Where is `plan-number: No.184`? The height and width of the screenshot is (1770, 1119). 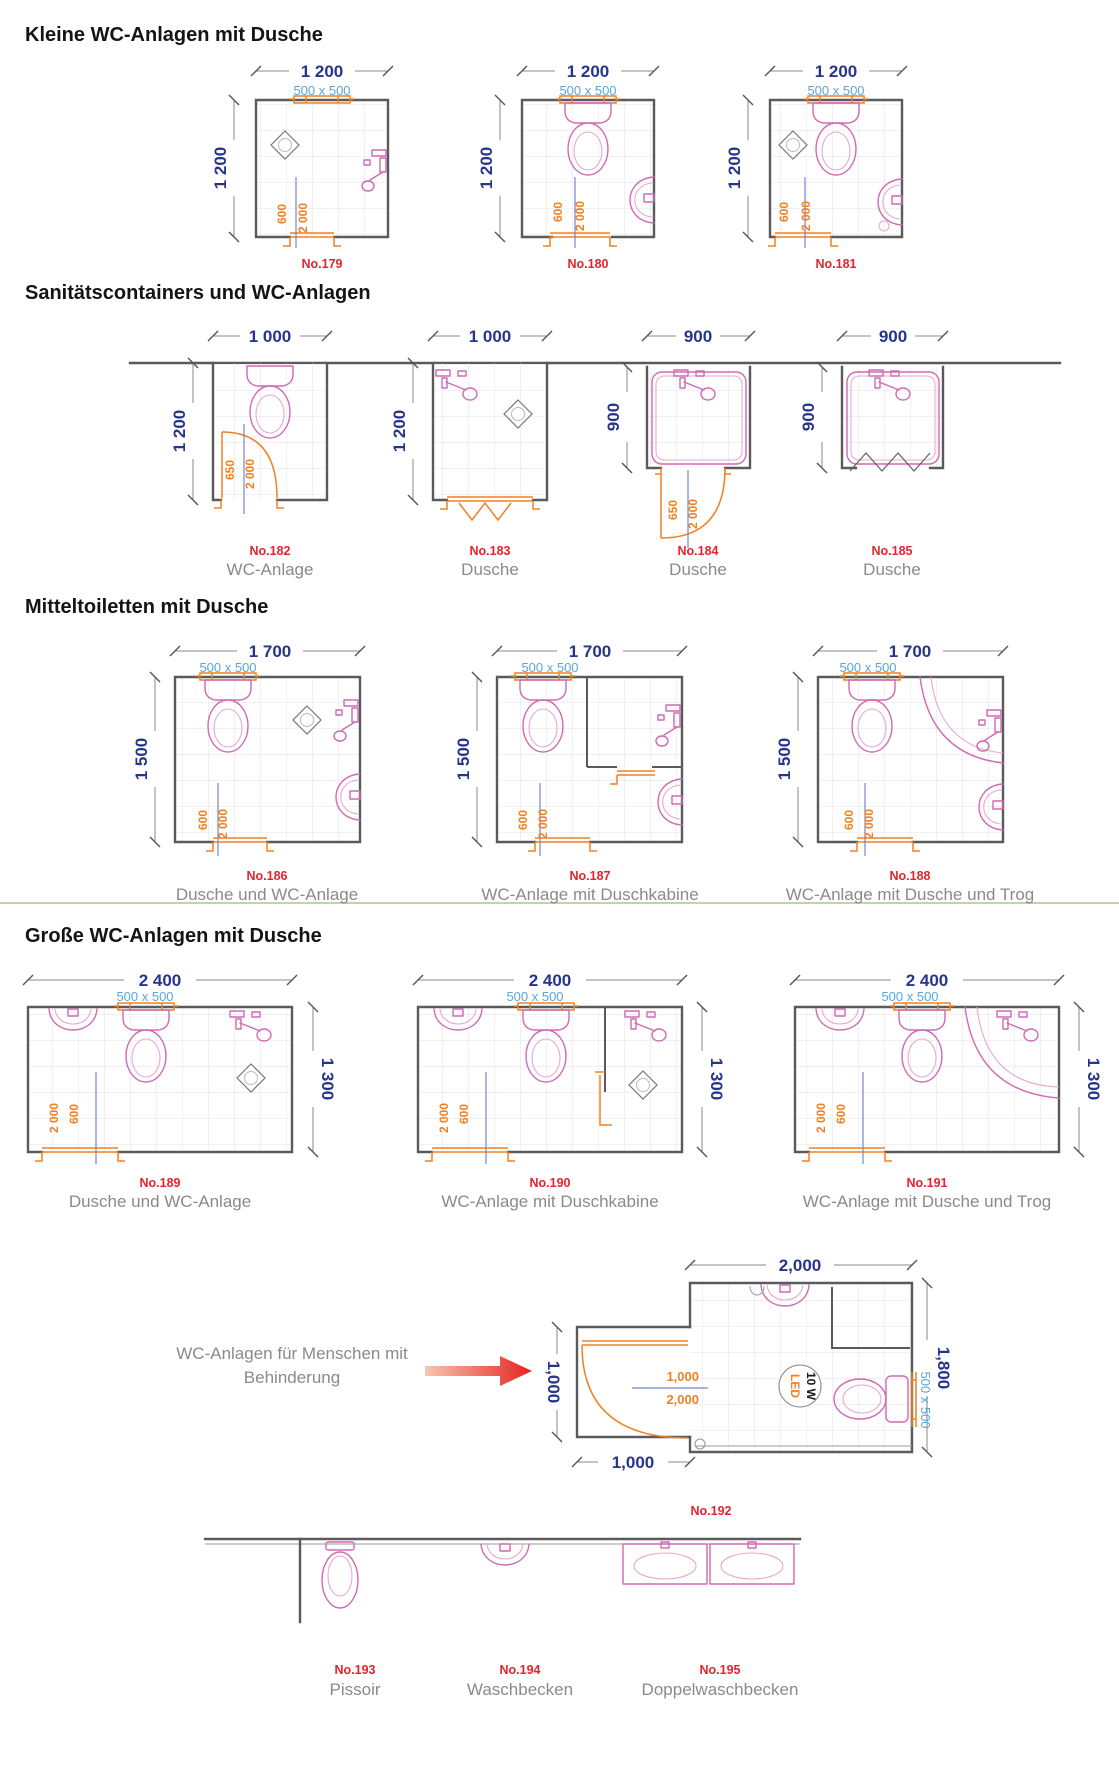
plan-number: No.184 is located at coordinates (698, 551).